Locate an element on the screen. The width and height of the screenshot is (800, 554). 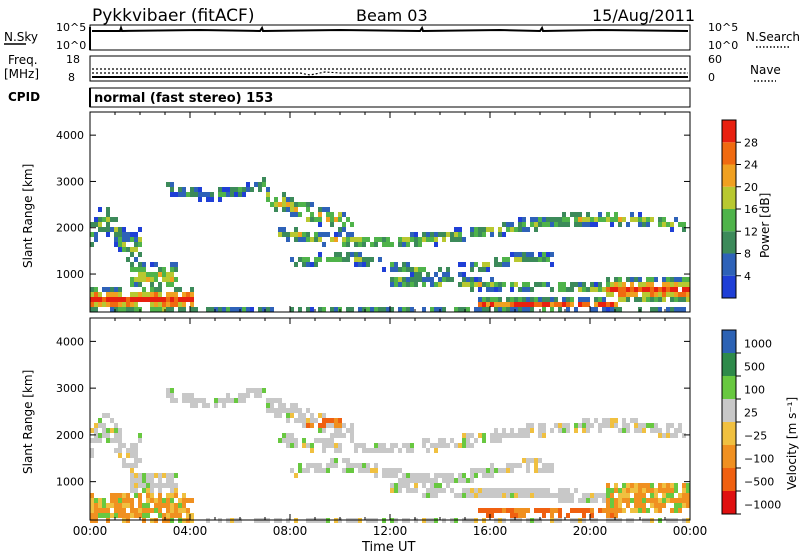
power-colorbar-swatch is located at coordinates (729, 242).